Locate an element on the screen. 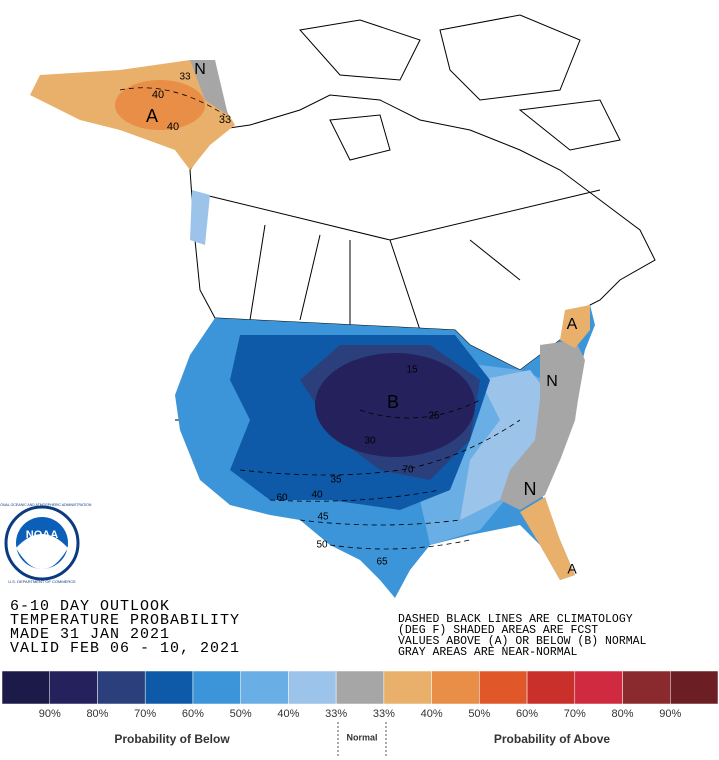  legend-below: Probability of Below is located at coordinates (172, 739).